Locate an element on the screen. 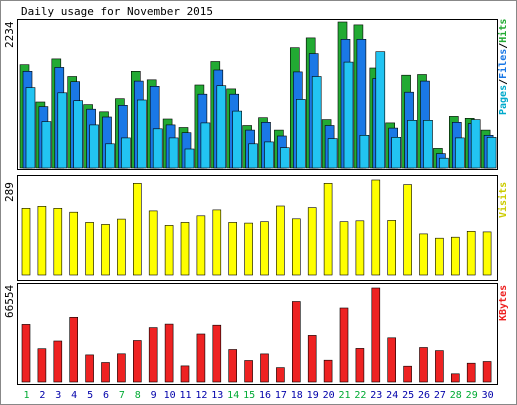 This screenshot has width=517, height=405. day-label: 2 is located at coordinates (42, 395).